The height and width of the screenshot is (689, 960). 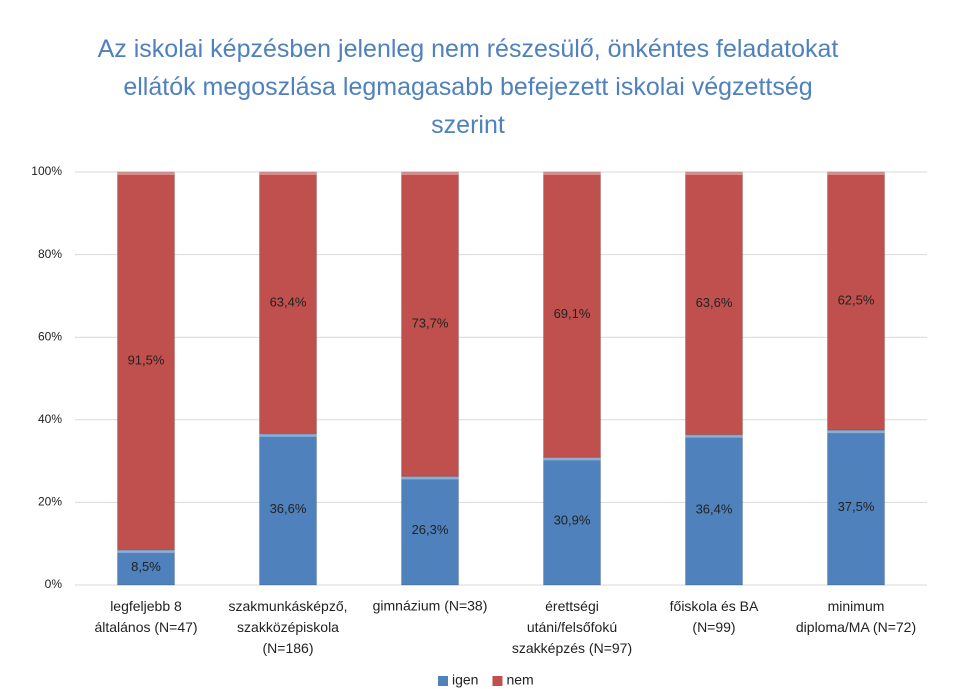 I want to click on x-tick-label: legfeljebb 8 általános (N=47), so click(x=145, y=616).